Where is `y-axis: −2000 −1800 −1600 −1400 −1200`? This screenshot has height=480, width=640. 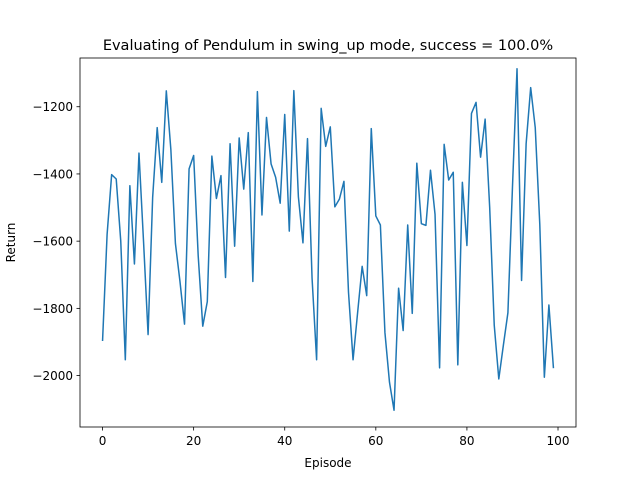 y-axis: −2000 −1800 −1600 −1400 −1200 is located at coordinates (56, 241).